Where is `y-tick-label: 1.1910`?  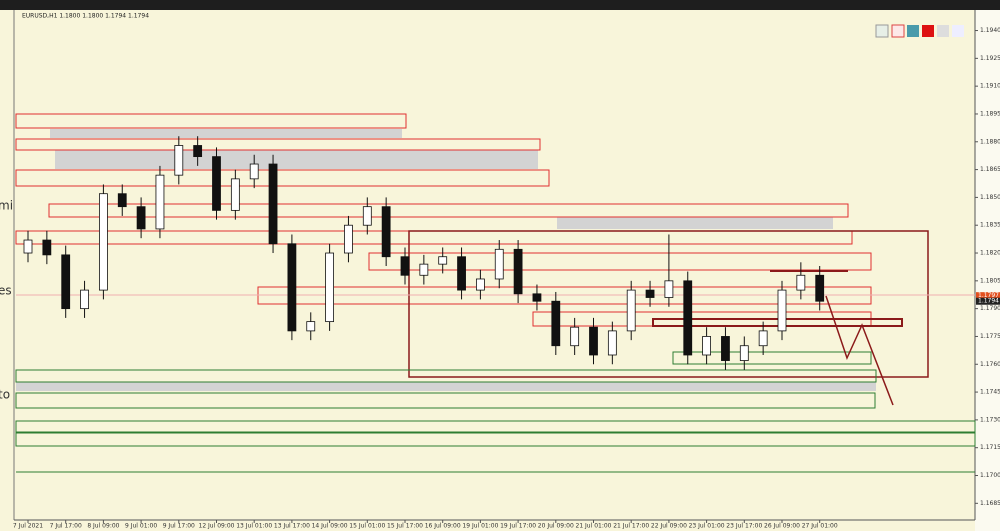 y-tick-label: 1.1910 is located at coordinates (990, 86).